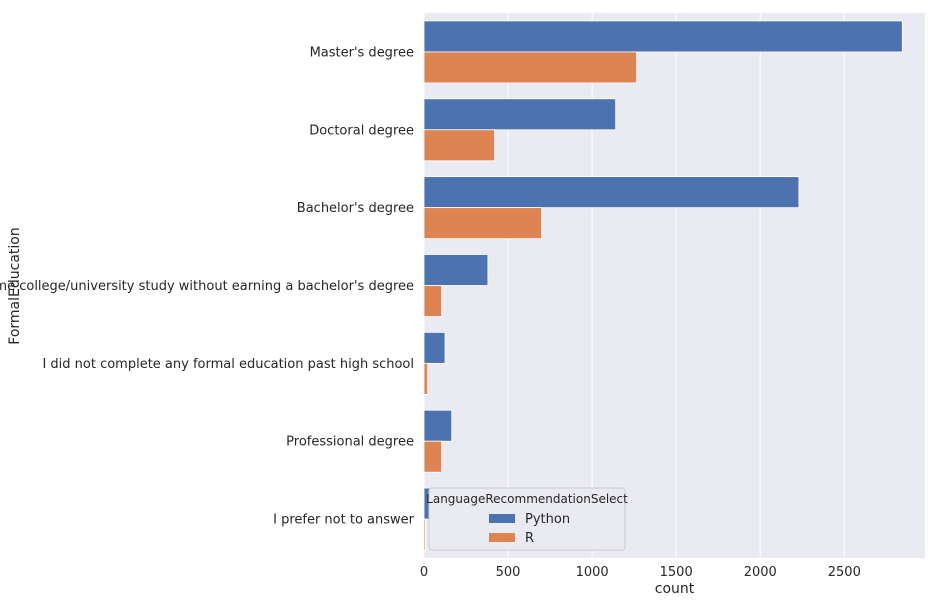 The width and height of the screenshot is (938, 603). Describe the element at coordinates (350, 442) in the screenshot. I see `y-tick-label: Professional degree` at that location.